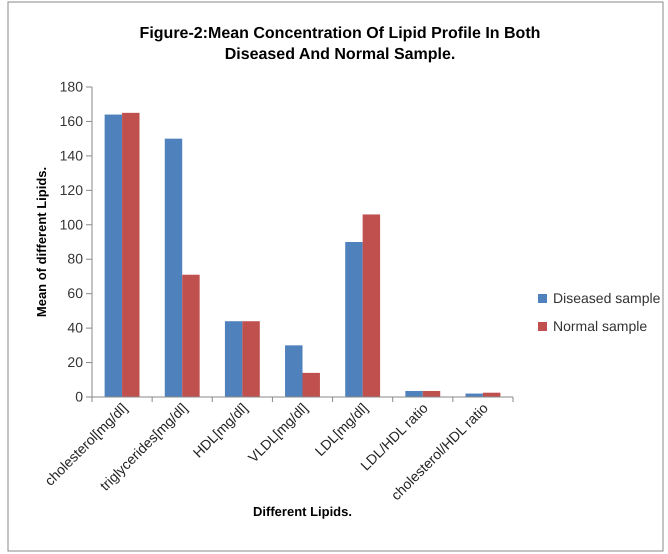 This screenshot has width=668, height=554. What do you see at coordinates (75, 362) in the screenshot?
I see `y-tick-label: 20` at bounding box center [75, 362].